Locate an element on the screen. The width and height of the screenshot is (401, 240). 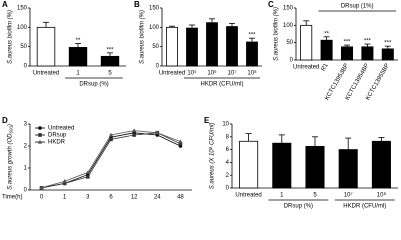
x-tick-label: 10⁵ is located at coordinates (192, 73).